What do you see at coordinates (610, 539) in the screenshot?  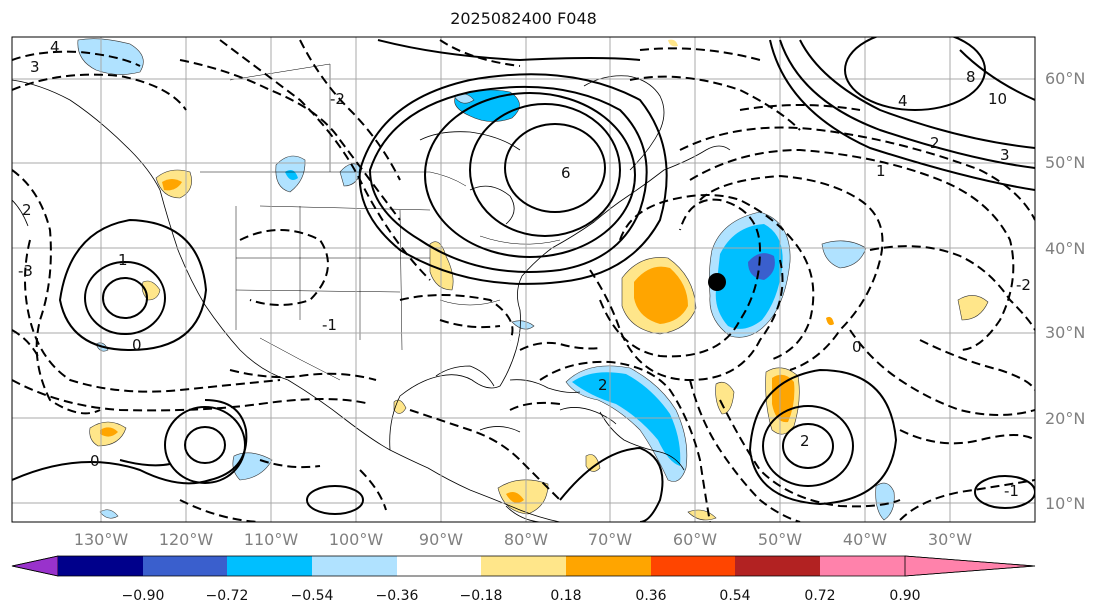 I see `lon-label: 70°W` at bounding box center [610, 539].